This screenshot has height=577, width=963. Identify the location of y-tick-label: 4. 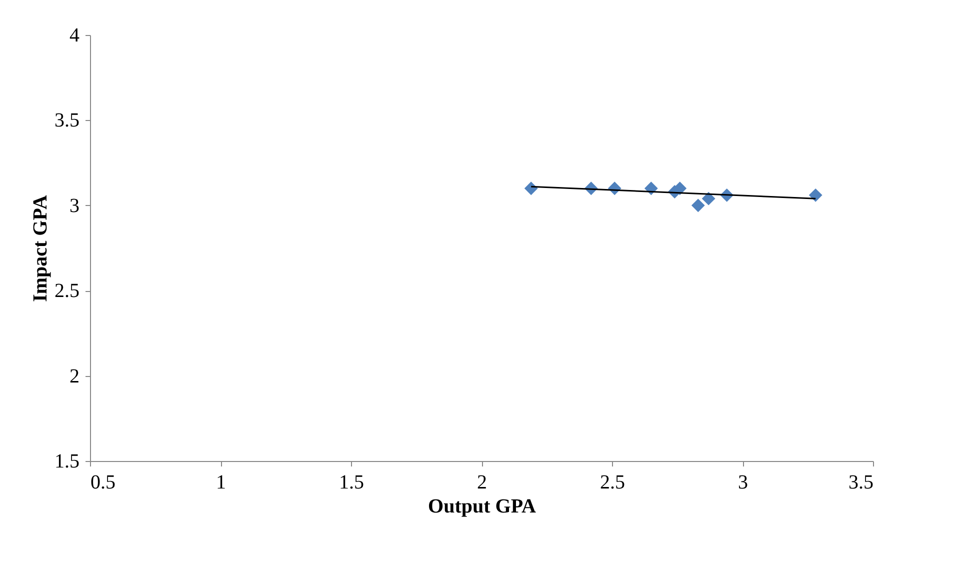
(75, 35).